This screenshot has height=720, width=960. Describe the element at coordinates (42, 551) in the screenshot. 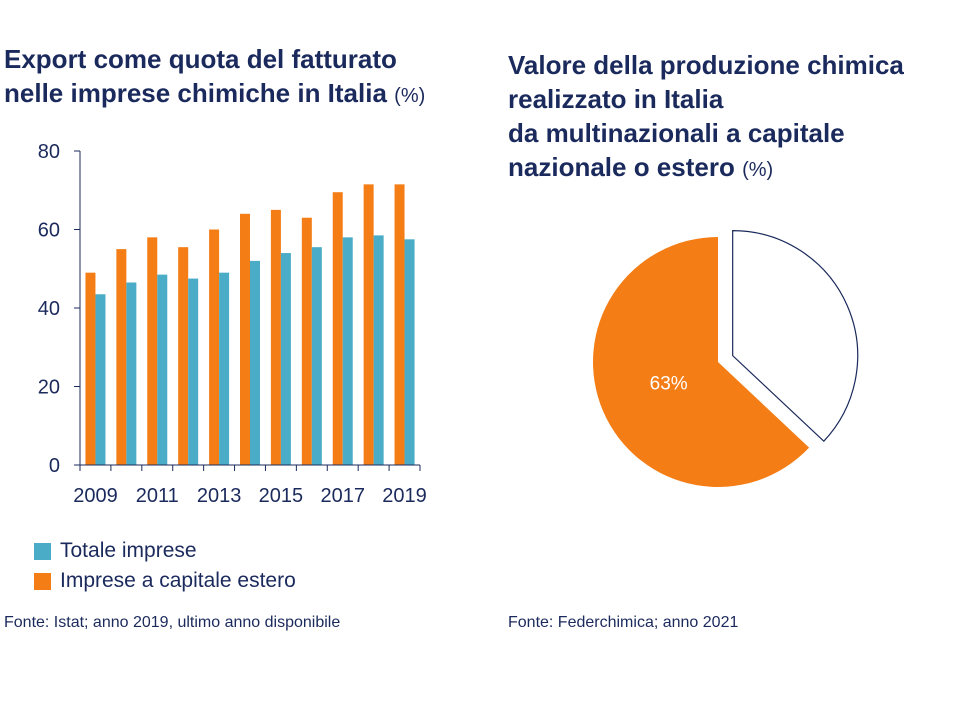

I see `legend-swatch-totale` at that location.